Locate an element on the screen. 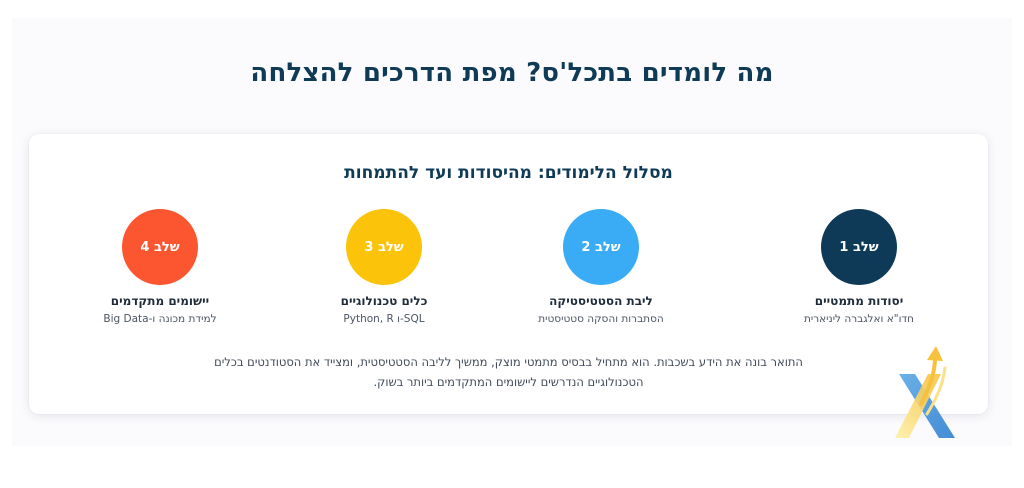  roadmap-title: מסלול הלימודים: מהיסודות ועד להתמחות is located at coordinates (508, 173).